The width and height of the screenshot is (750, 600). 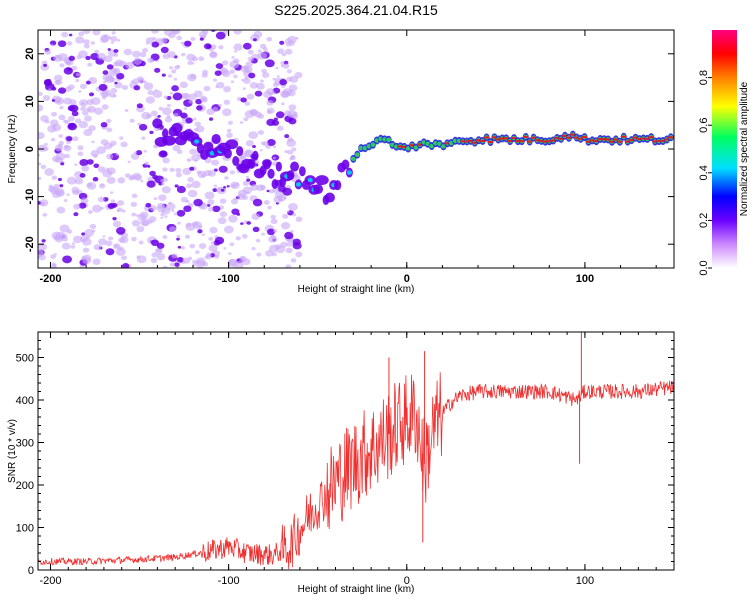 I want to click on spectrogram-ridge-mid, so click(x=353, y=159).